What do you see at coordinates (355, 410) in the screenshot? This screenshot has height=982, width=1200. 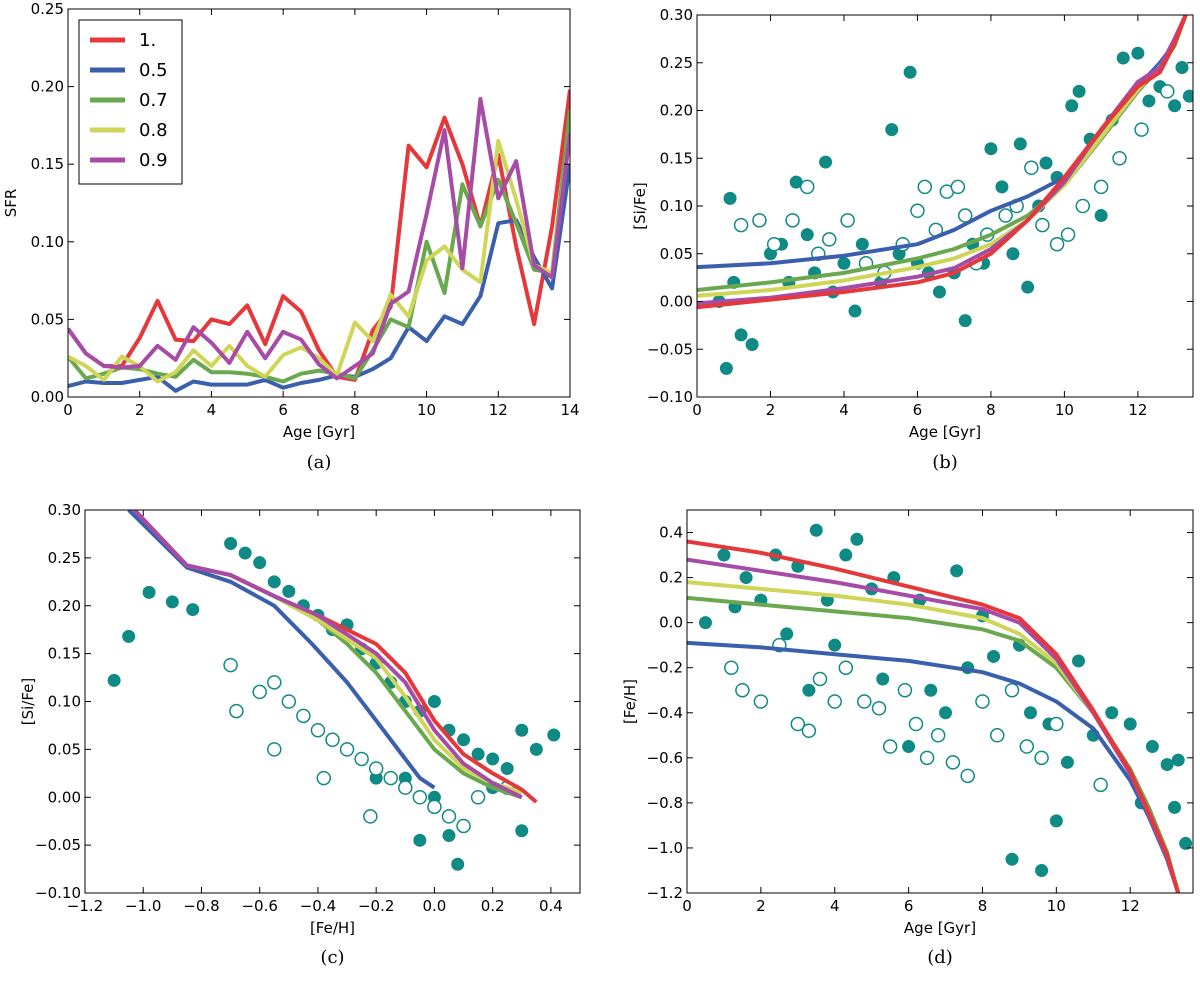 I see `x-tick-label: 8` at bounding box center [355, 410].